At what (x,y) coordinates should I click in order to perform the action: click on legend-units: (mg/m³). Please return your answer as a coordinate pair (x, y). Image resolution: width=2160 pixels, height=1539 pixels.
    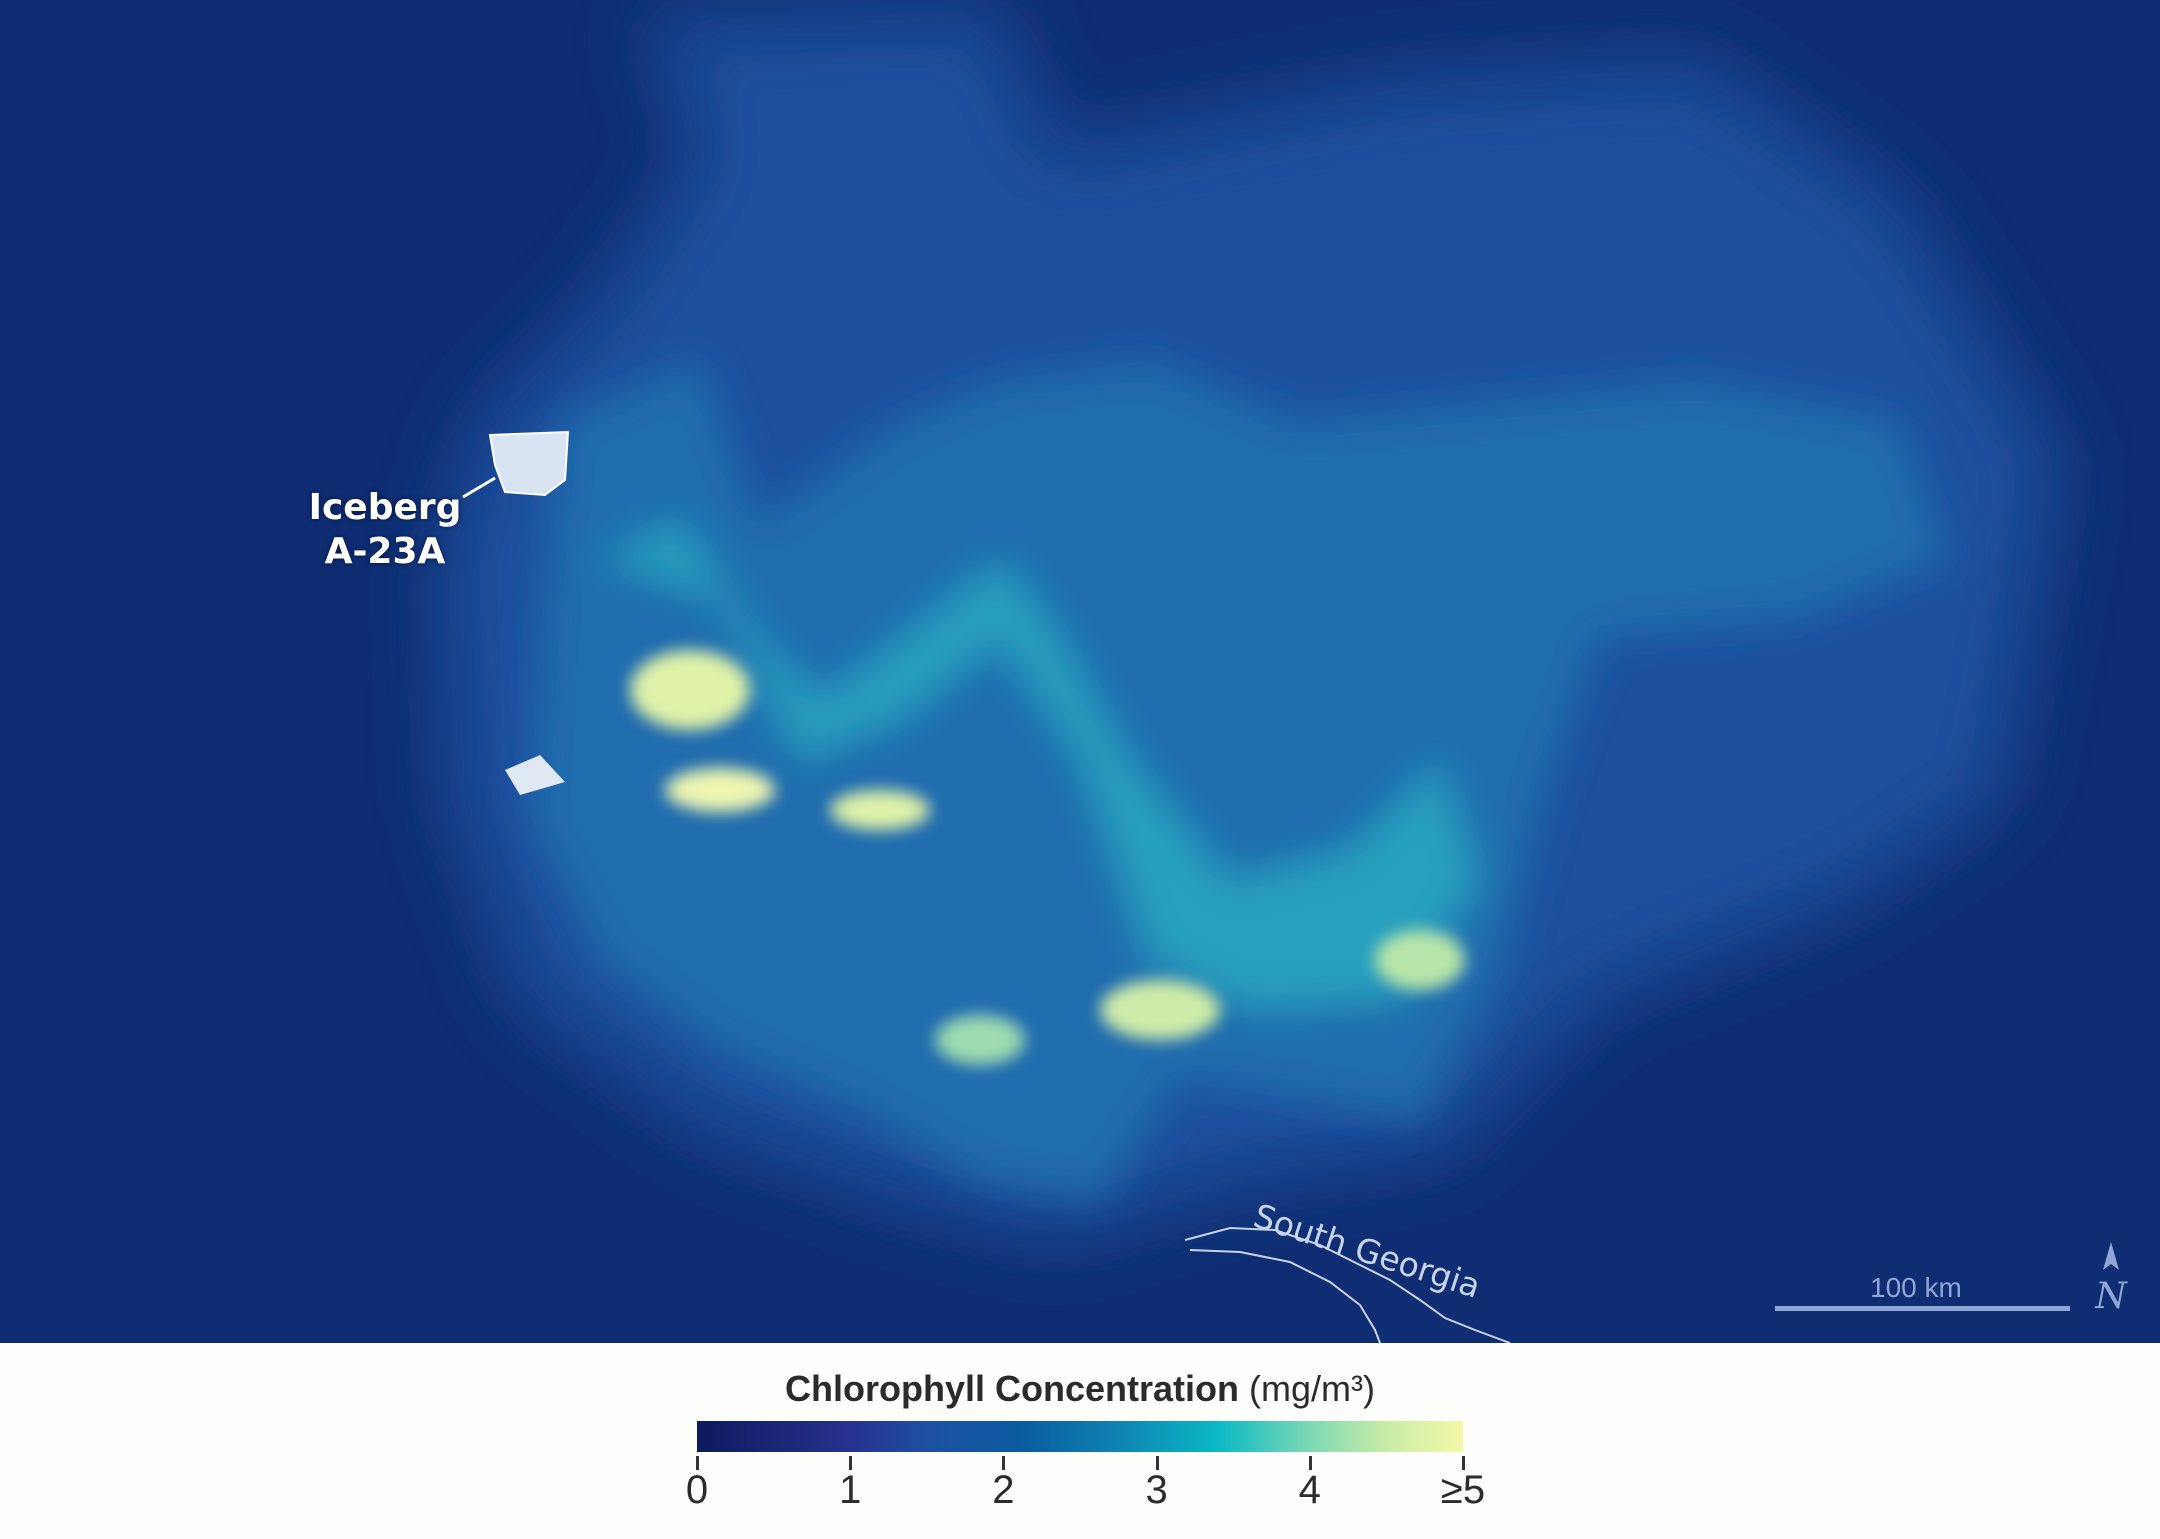
    Looking at the image, I should click on (1312, 1388).